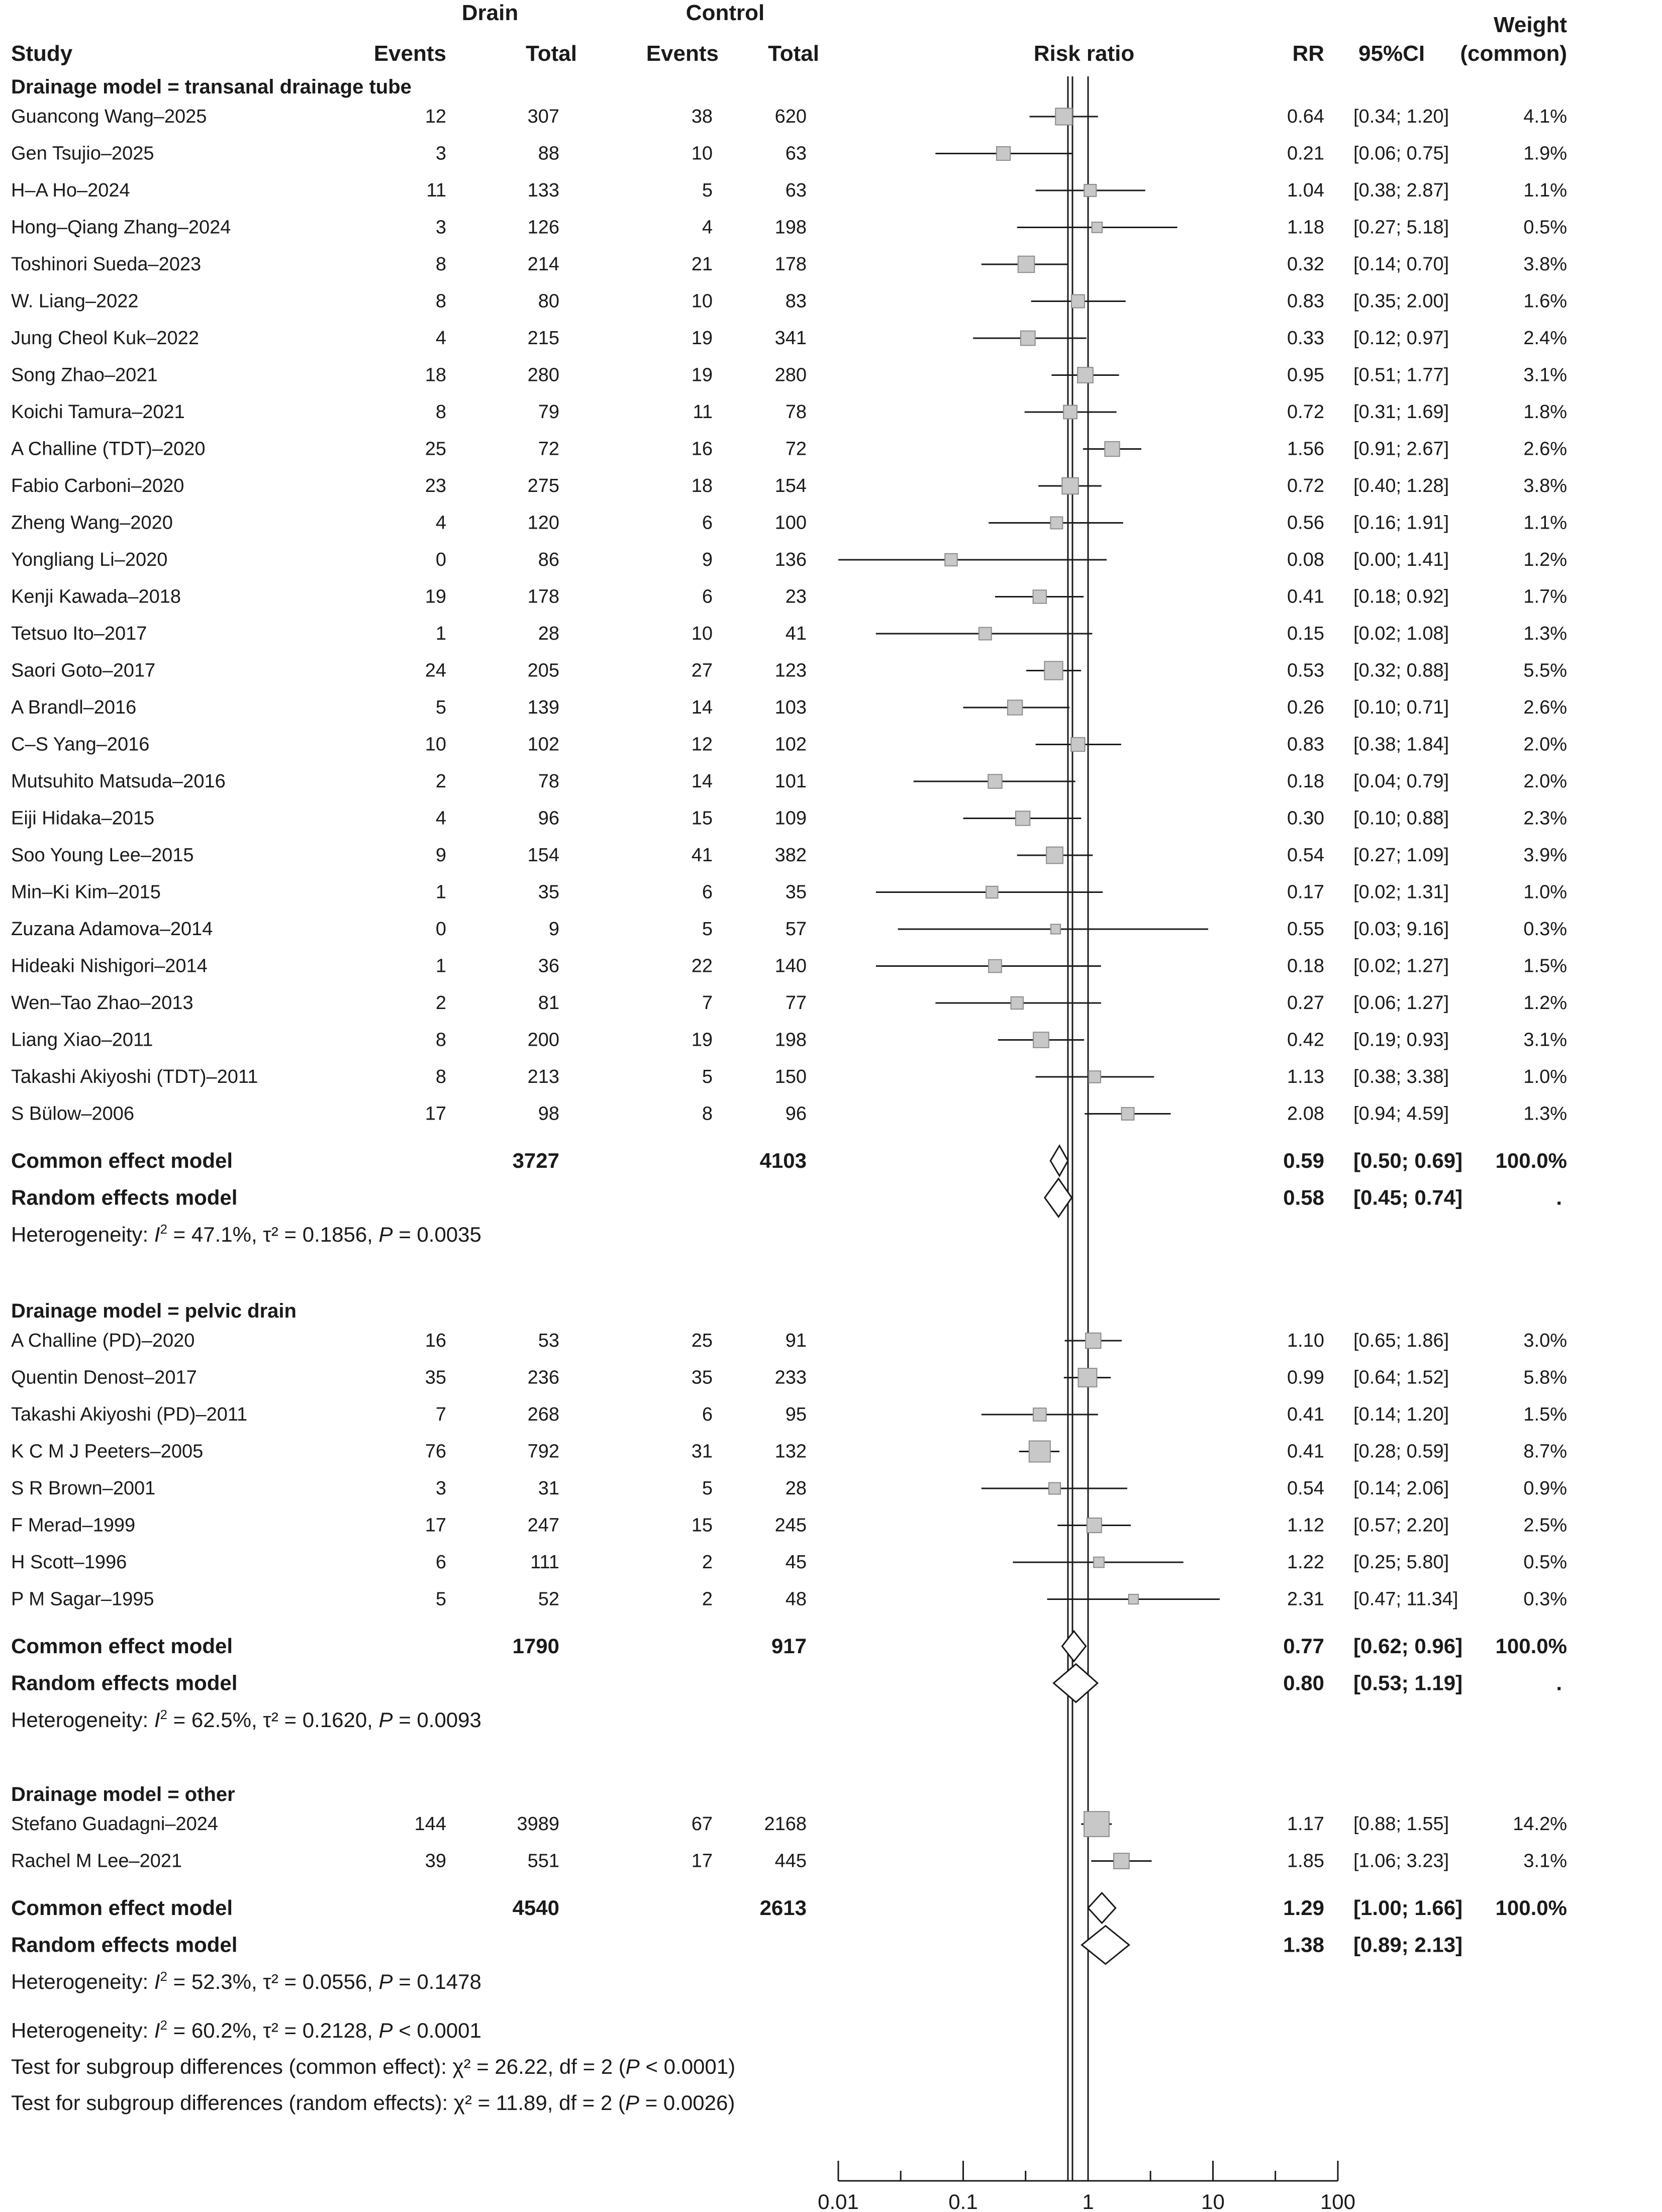  Describe the element at coordinates (441, 559) in the screenshot. I see `events-drain: 0` at that location.